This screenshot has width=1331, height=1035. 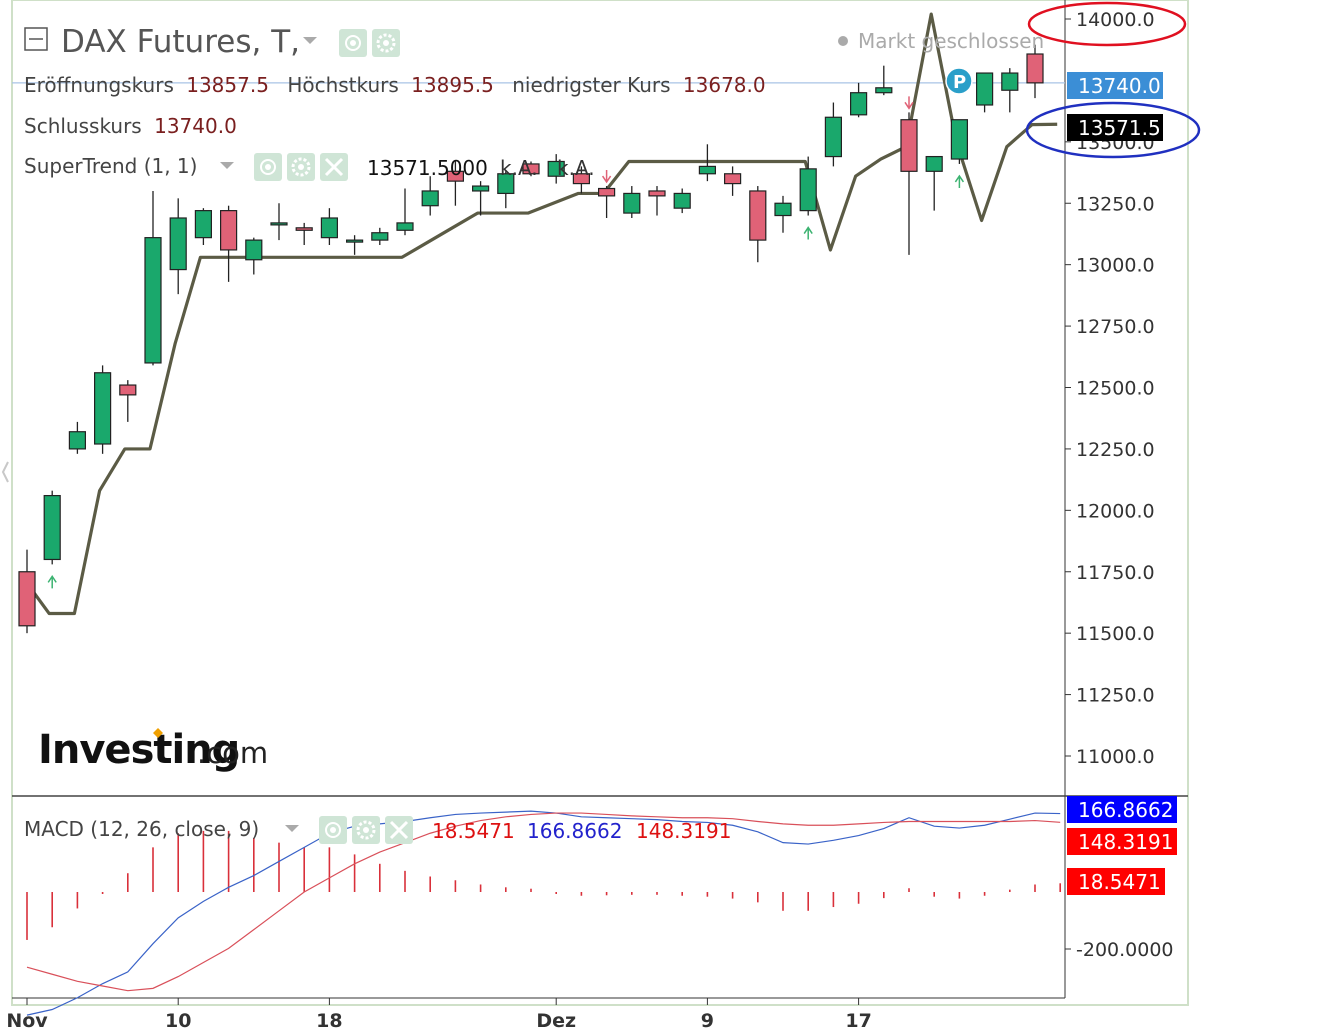 I want to click on supertrend-close-icon, so click(x=334, y=167).